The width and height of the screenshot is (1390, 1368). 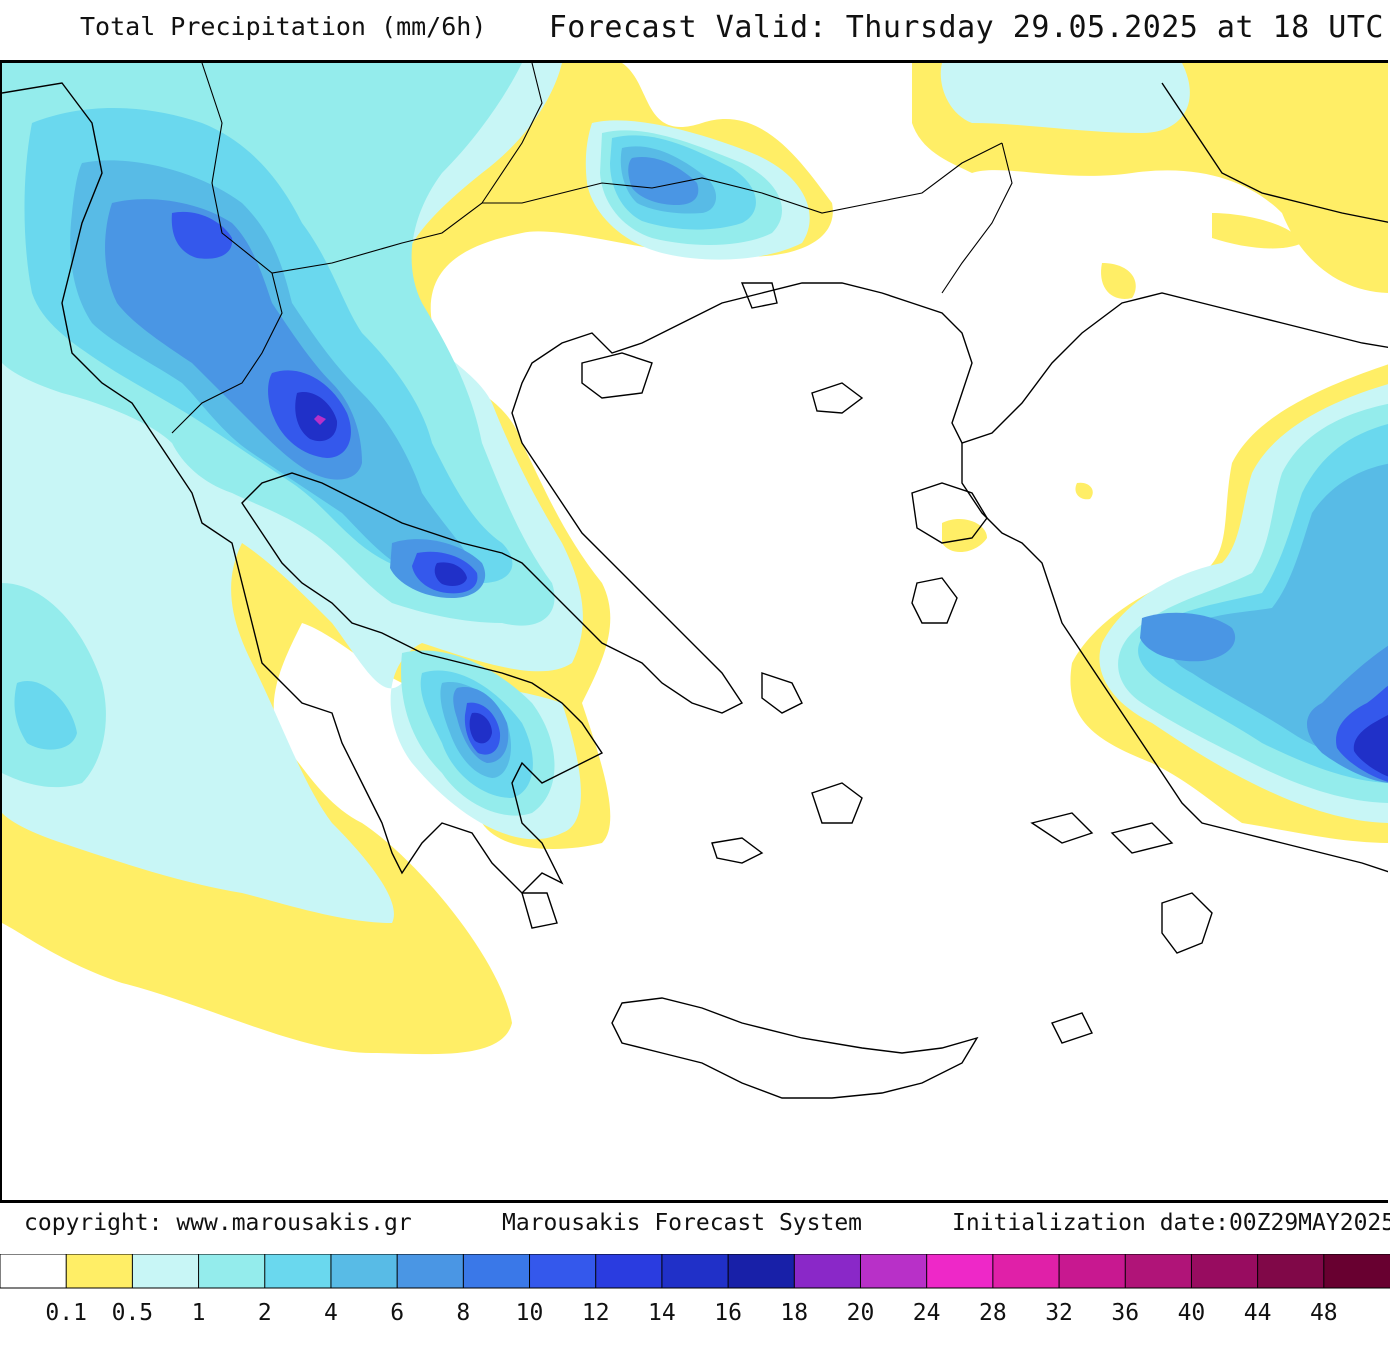 I want to click on legend-label: 44, so click(x=1257, y=1313).